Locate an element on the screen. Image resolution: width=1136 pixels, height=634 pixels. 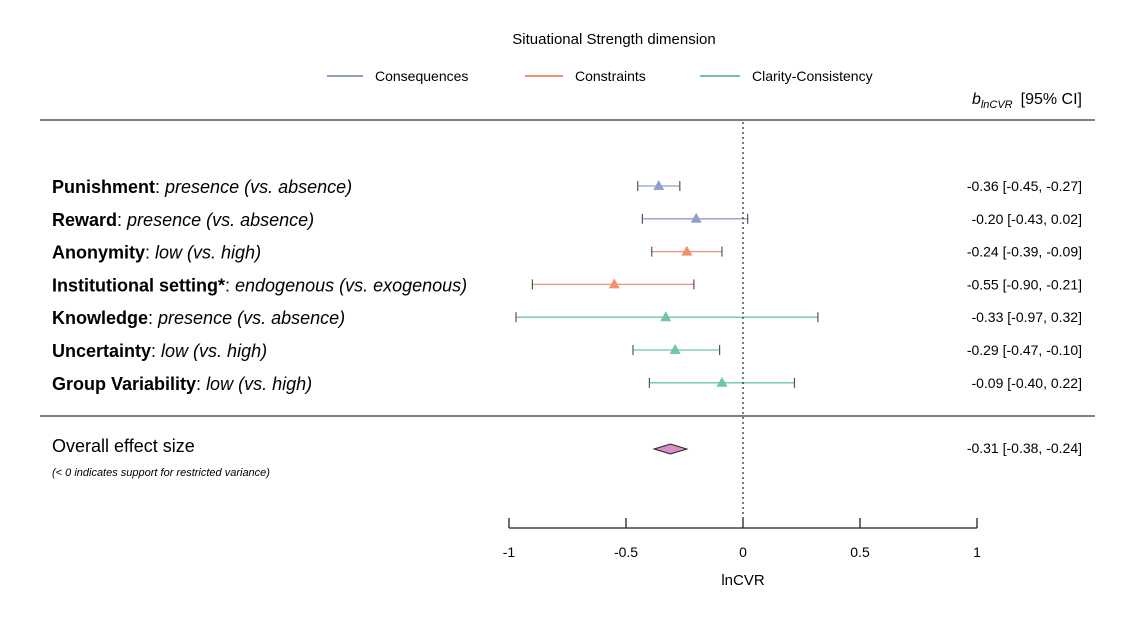
ci-text-3: -0.55 [-0.90, -0.21] is located at coordinates (1024, 284).